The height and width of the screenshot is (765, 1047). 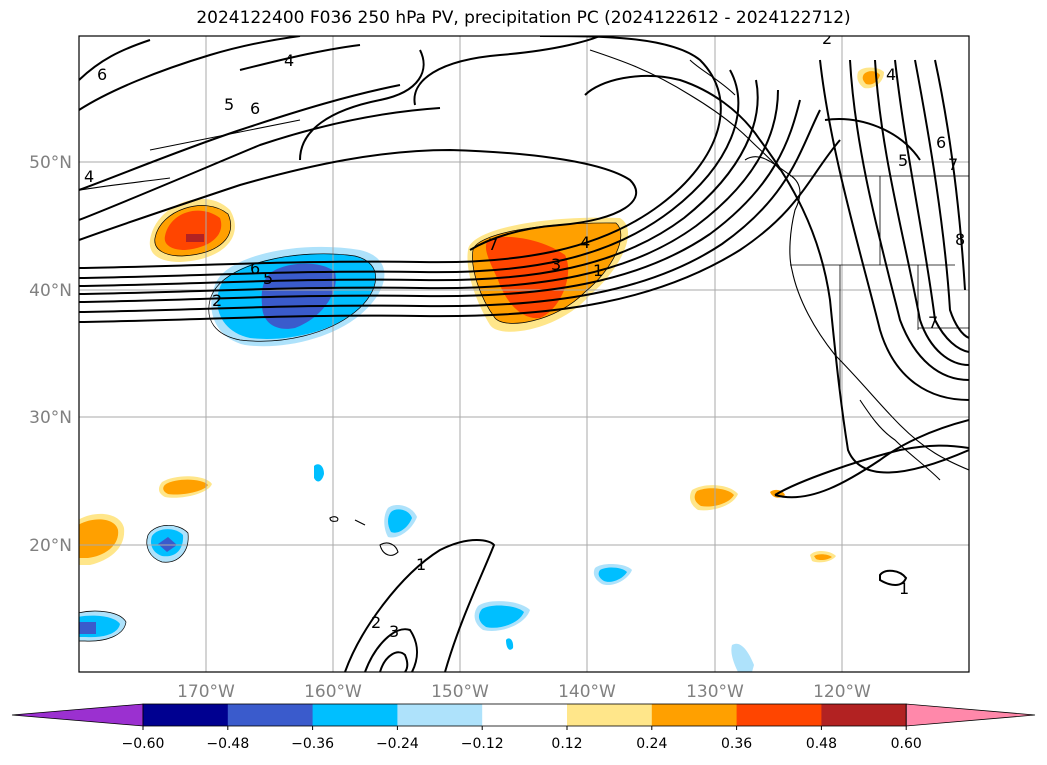 What do you see at coordinates (312, 744) in the screenshot?
I see `colorbar-tick-label: −0.36` at bounding box center [312, 744].